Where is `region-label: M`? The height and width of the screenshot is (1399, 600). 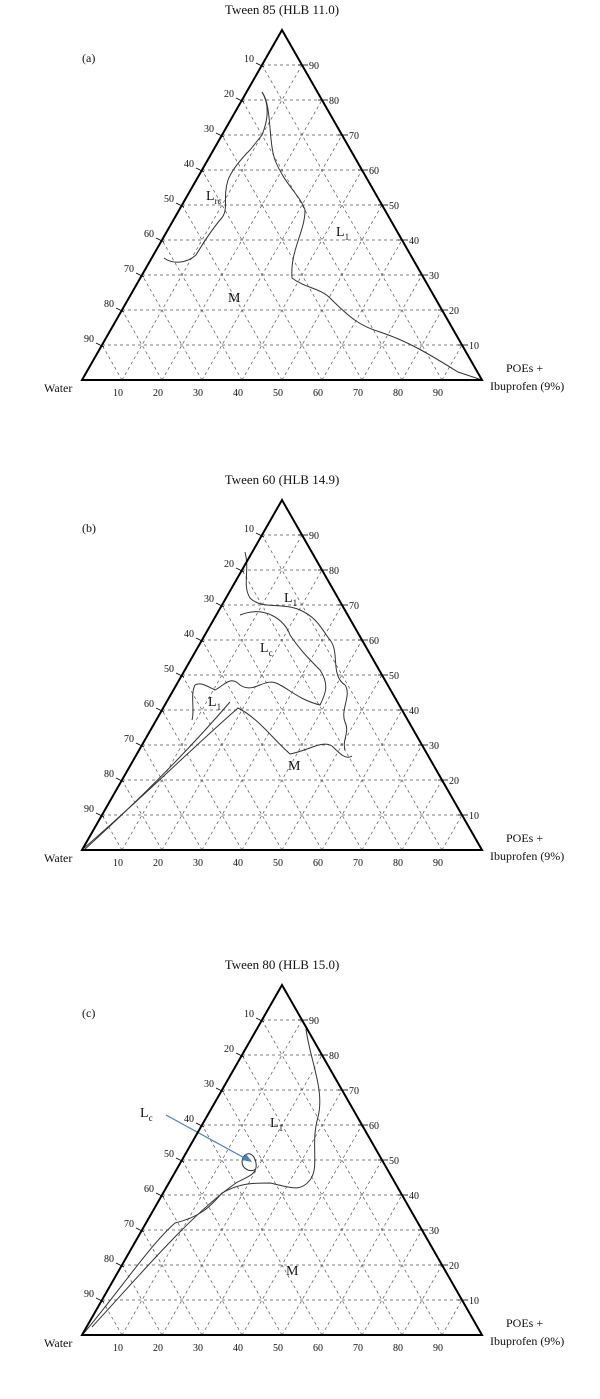
region-label: M is located at coordinates (294, 766).